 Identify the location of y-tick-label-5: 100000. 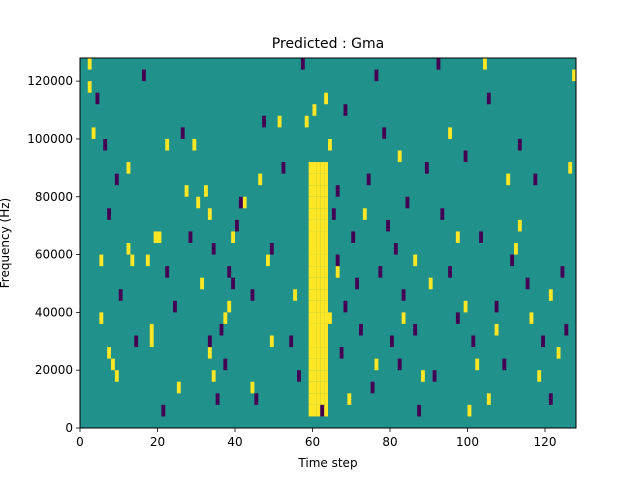
(50, 139).